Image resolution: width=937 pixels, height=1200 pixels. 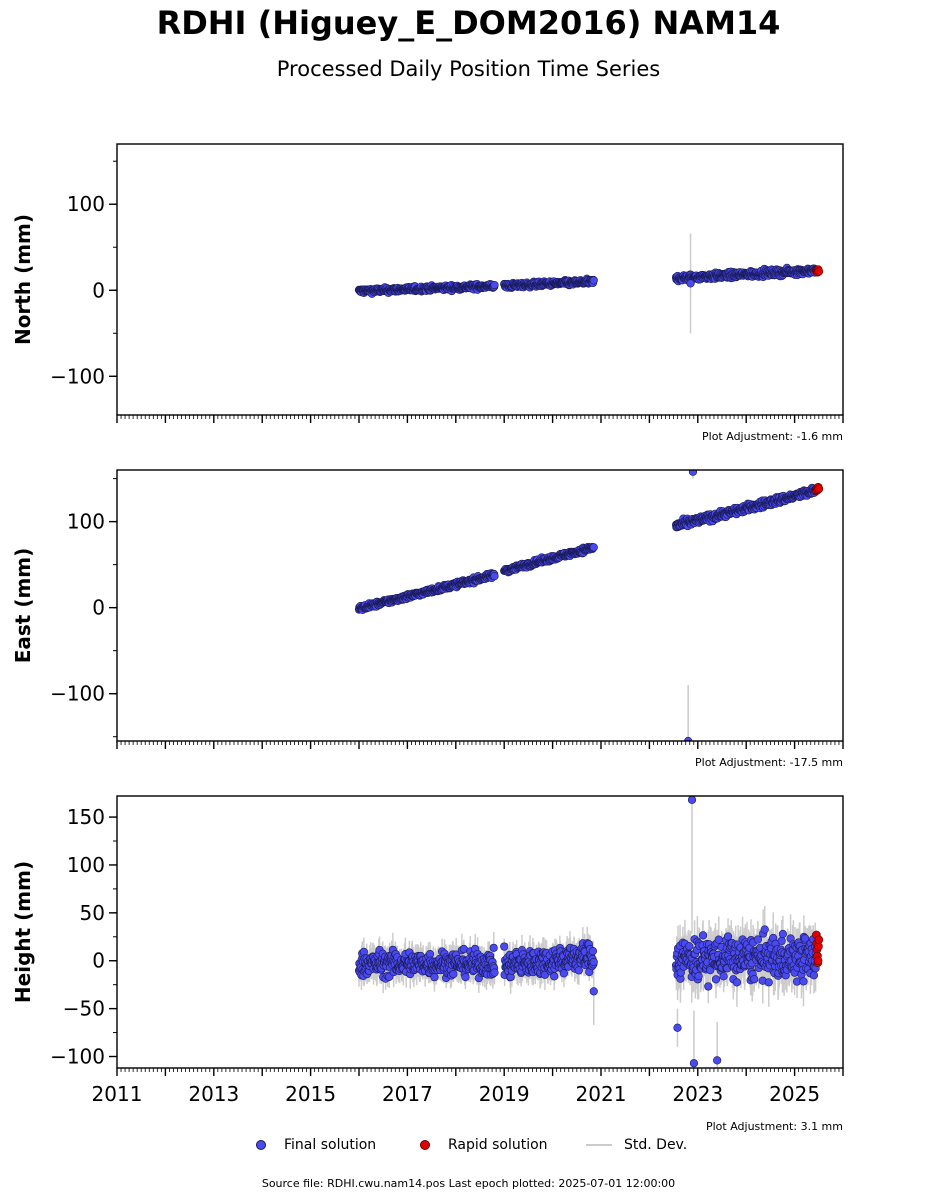 What do you see at coordinates (83, 274) in the screenshot?
I see `north-y-ticks: −100 0 100` at bounding box center [83, 274].